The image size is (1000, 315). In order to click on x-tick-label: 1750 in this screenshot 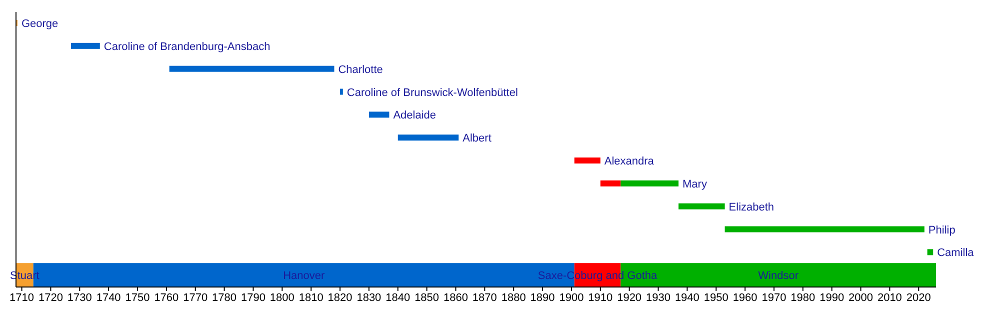, I will do `click(137, 298)`.